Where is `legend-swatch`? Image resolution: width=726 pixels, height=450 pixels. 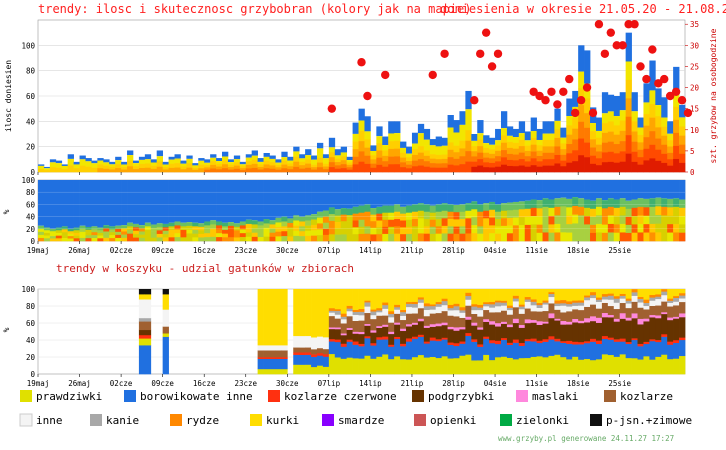
legend-swatch is located at coordinates (506, 420).